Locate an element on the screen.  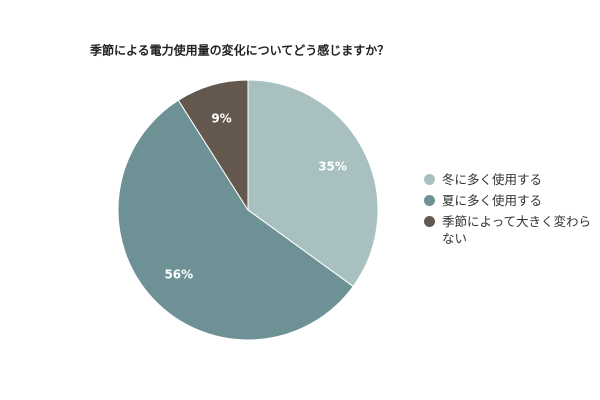
legend-item: 夏に多く使用する is located at coordinates (510, 200).